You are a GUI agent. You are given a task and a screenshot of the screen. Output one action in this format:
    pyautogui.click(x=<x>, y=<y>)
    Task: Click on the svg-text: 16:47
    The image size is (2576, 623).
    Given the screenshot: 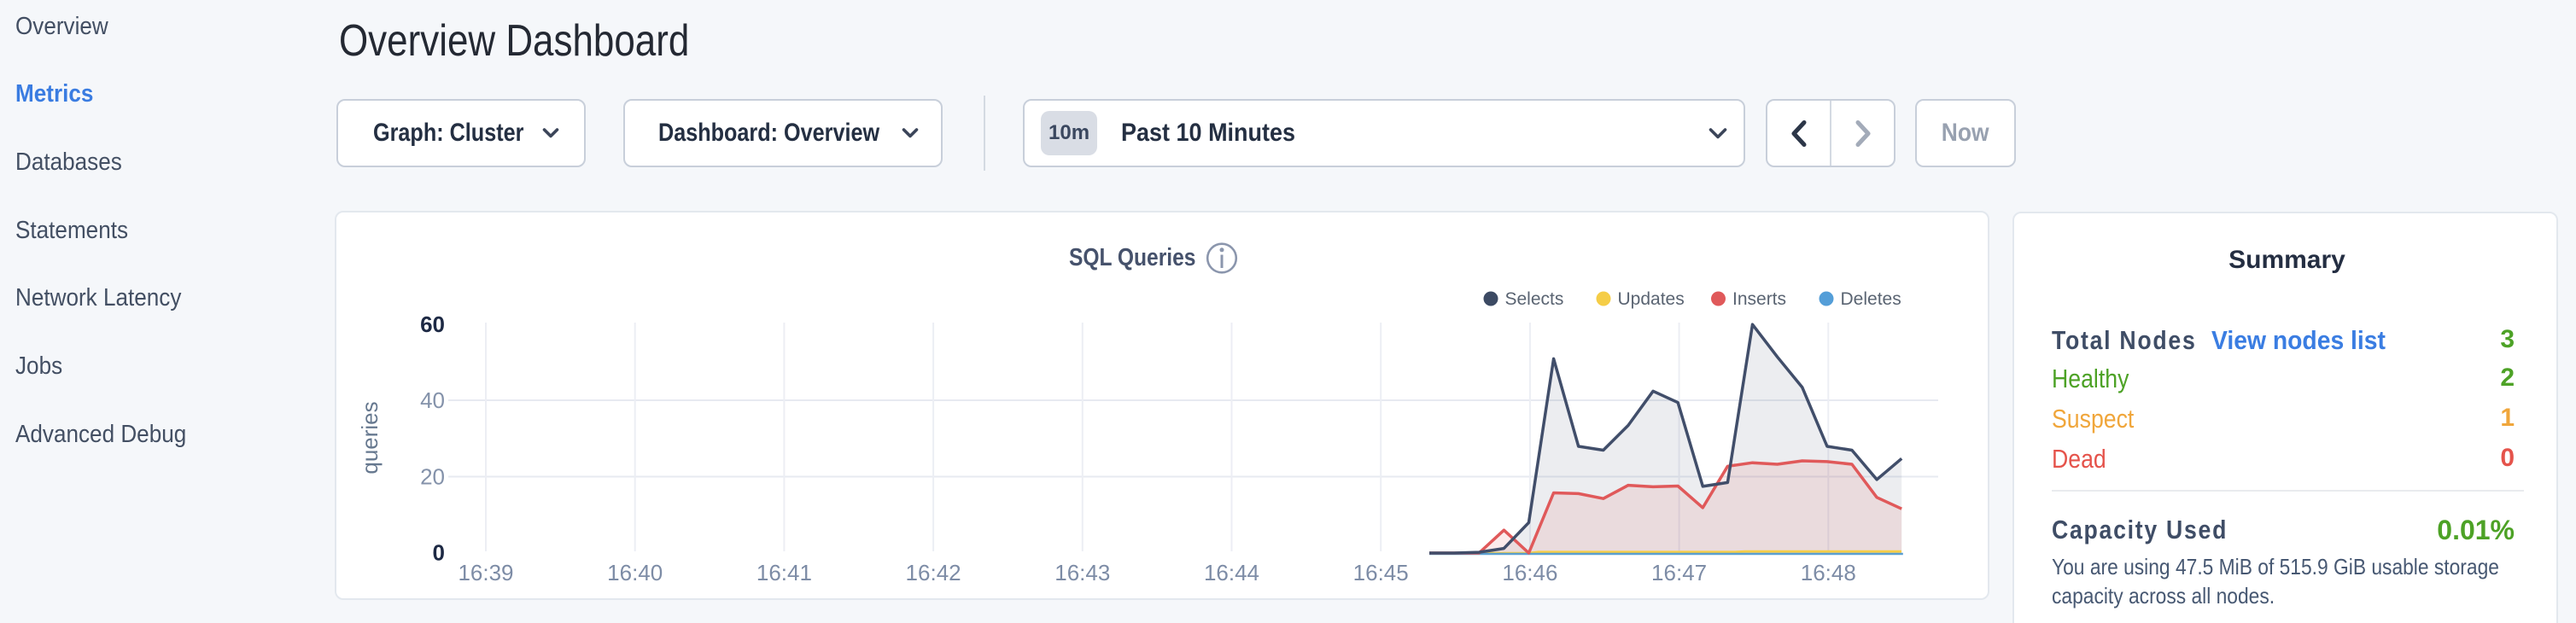 What is the action you would take?
    pyautogui.click(x=1679, y=572)
    